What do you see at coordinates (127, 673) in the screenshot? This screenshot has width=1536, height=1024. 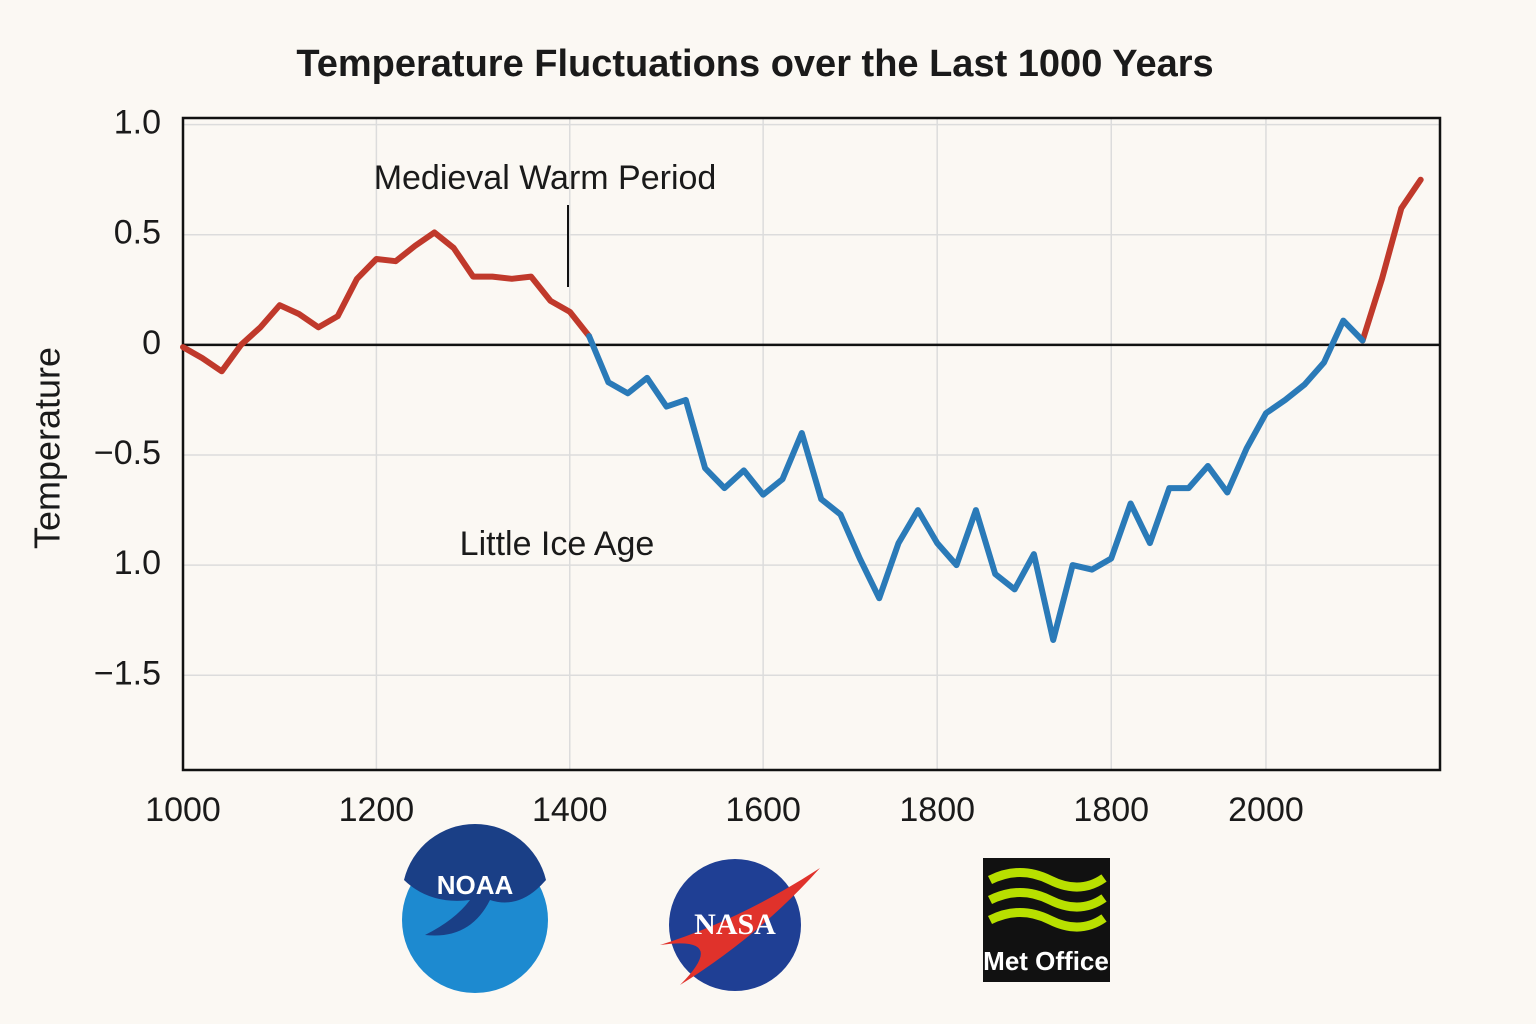 I see `y-tick-label: −1.5` at bounding box center [127, 673].